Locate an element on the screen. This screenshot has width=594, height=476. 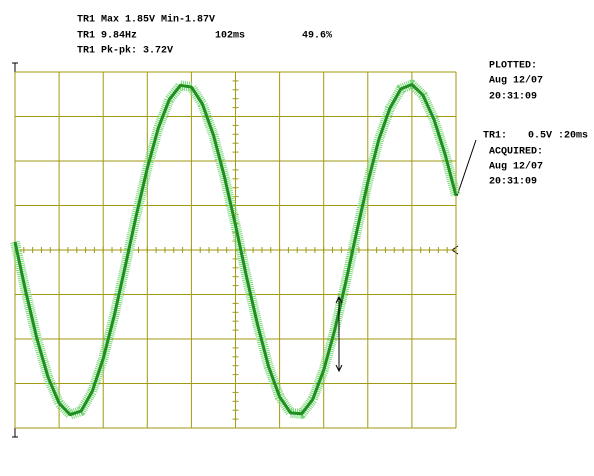
trace-name: TR1: is located at coordinates (495, 136).